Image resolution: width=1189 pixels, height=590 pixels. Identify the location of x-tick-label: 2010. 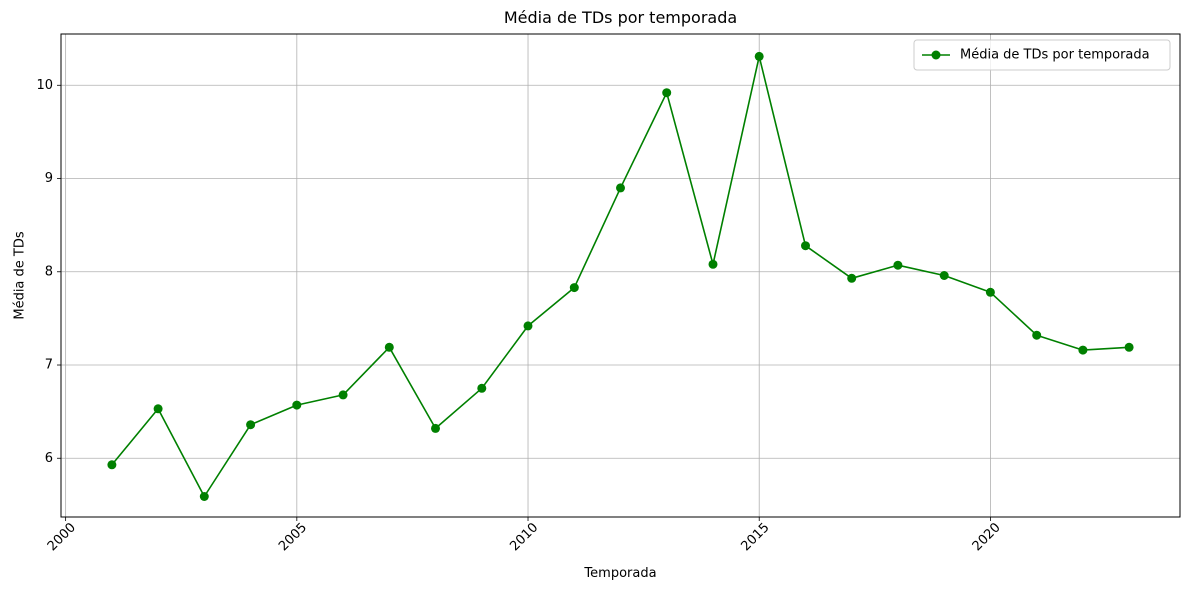
(524, 537).